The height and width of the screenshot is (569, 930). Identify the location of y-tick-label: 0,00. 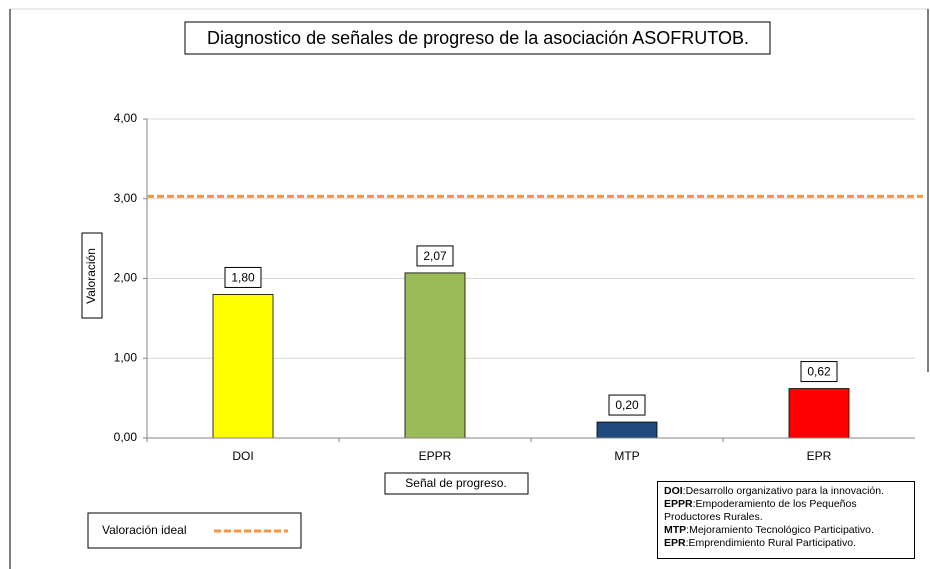
(126, 437).